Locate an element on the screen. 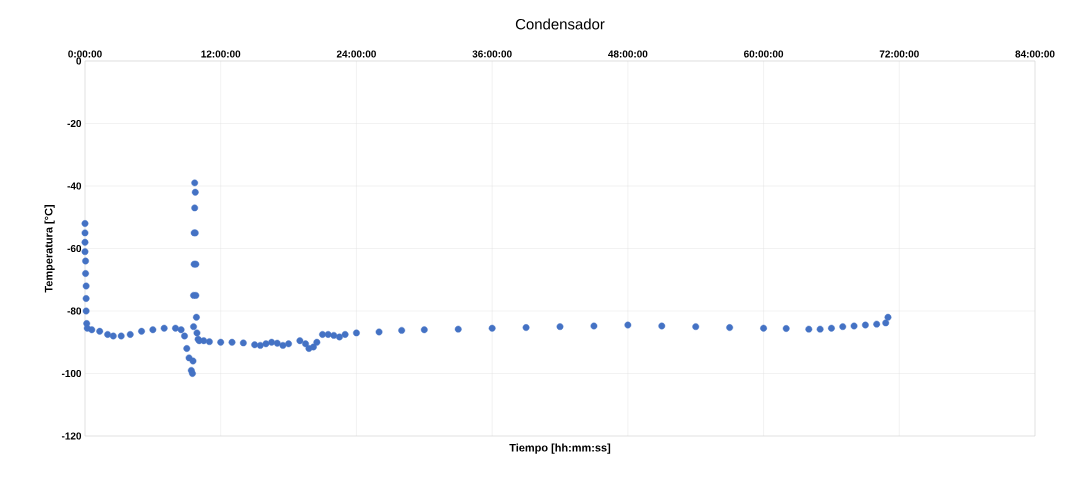  y-tick-label: -60 is located at coordinates (74, 248).